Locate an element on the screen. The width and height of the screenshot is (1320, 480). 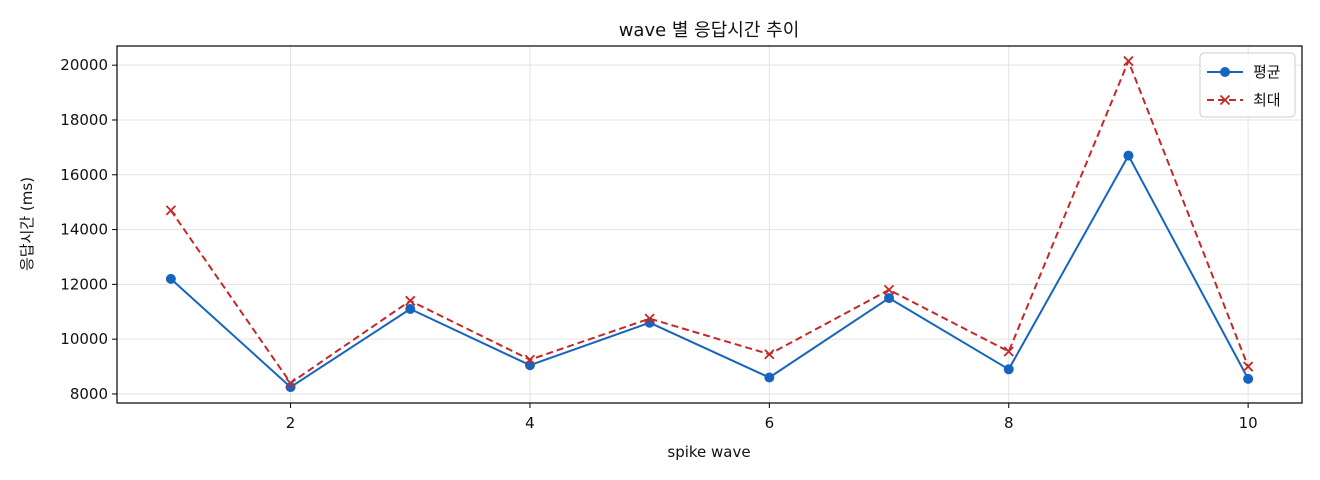
x-tick-label: 6 is located at coordinates (770, 423).